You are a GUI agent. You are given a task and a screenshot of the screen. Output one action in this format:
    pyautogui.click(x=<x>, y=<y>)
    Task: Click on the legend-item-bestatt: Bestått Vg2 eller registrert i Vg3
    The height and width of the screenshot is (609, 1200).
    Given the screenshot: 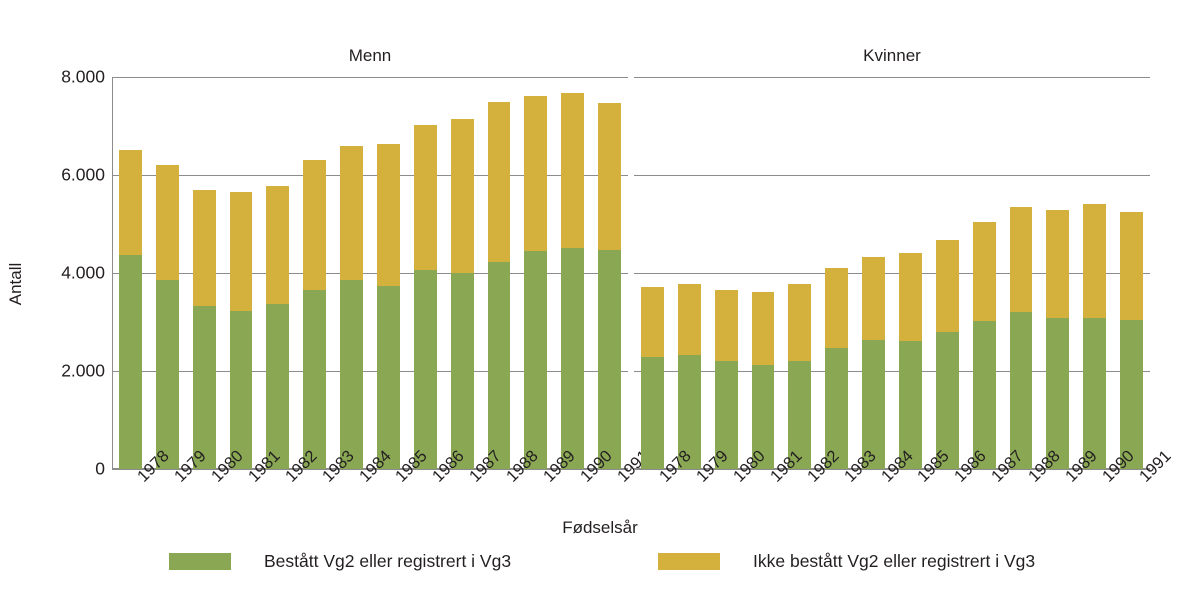 What is the action you would take?
    pyautogui.click(x=340, y=561)
    